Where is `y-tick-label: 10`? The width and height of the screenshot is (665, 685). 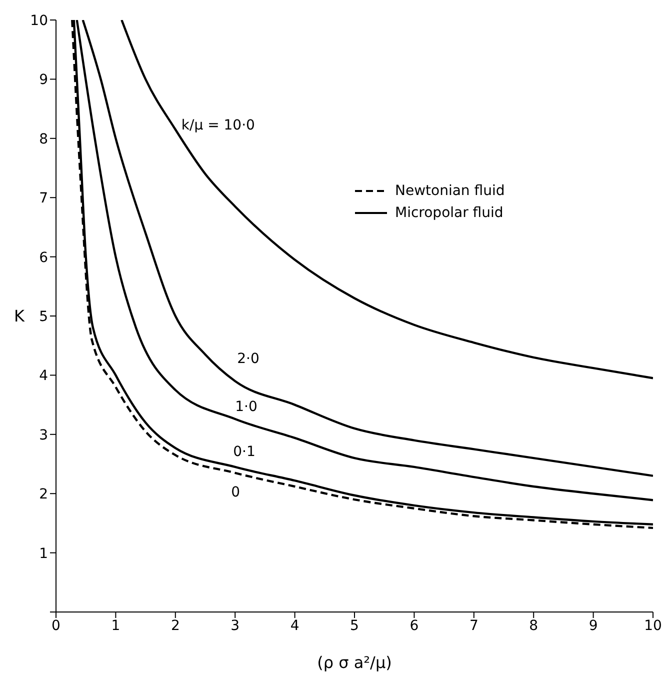
y-tick-label: 10 is located at coordinates (39, 20).